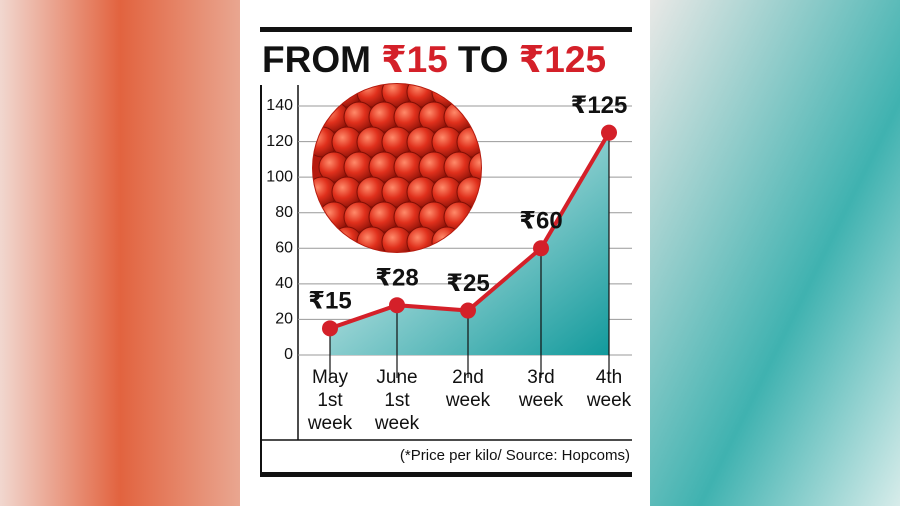 This screenshot has height=506, width=900. Describe the element at coordinates (609, 389) in the screenshot. I see `x-tick-label: 4th week` at that location.